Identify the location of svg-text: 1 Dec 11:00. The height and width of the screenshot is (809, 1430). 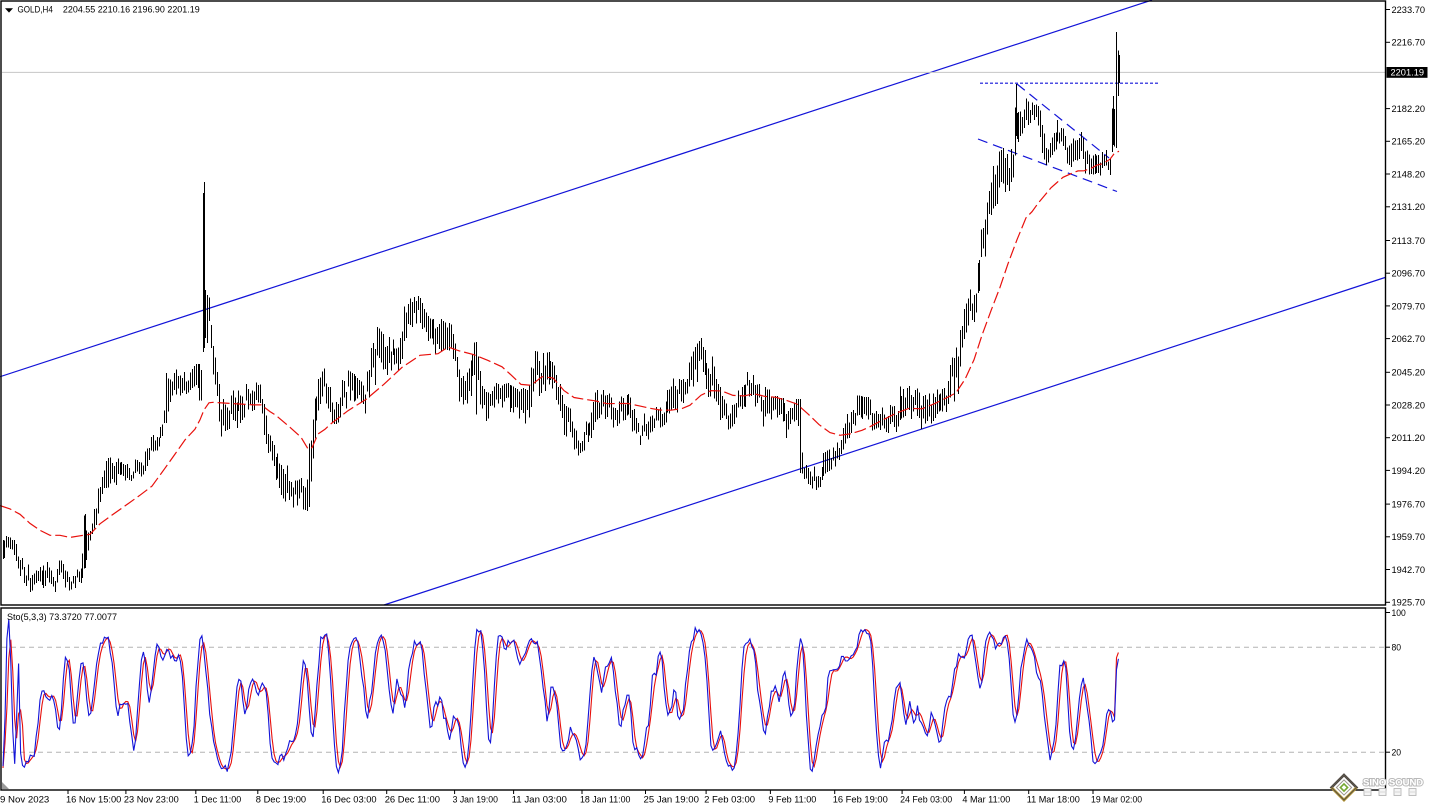
(217, 800).